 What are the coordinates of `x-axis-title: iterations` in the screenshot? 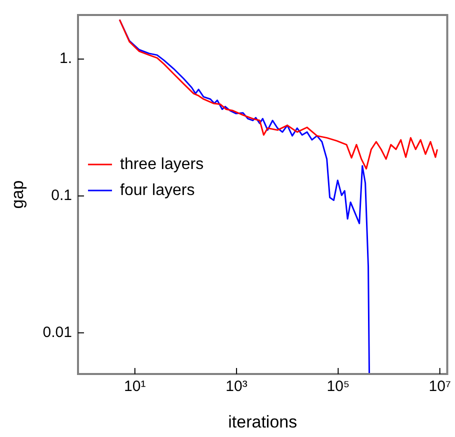 It's located at (263, 422).